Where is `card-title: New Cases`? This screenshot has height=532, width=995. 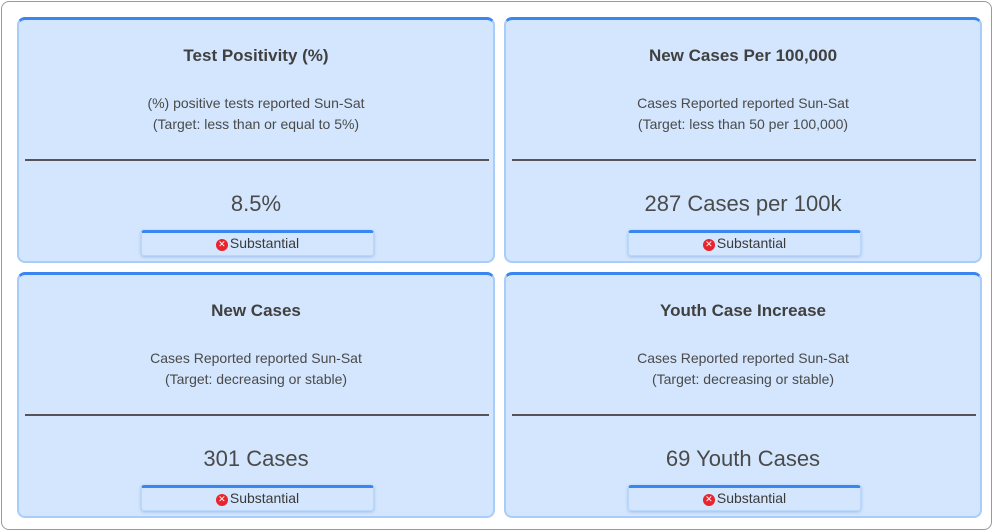 card-title: New Cases is located at coordinates (256, 310).